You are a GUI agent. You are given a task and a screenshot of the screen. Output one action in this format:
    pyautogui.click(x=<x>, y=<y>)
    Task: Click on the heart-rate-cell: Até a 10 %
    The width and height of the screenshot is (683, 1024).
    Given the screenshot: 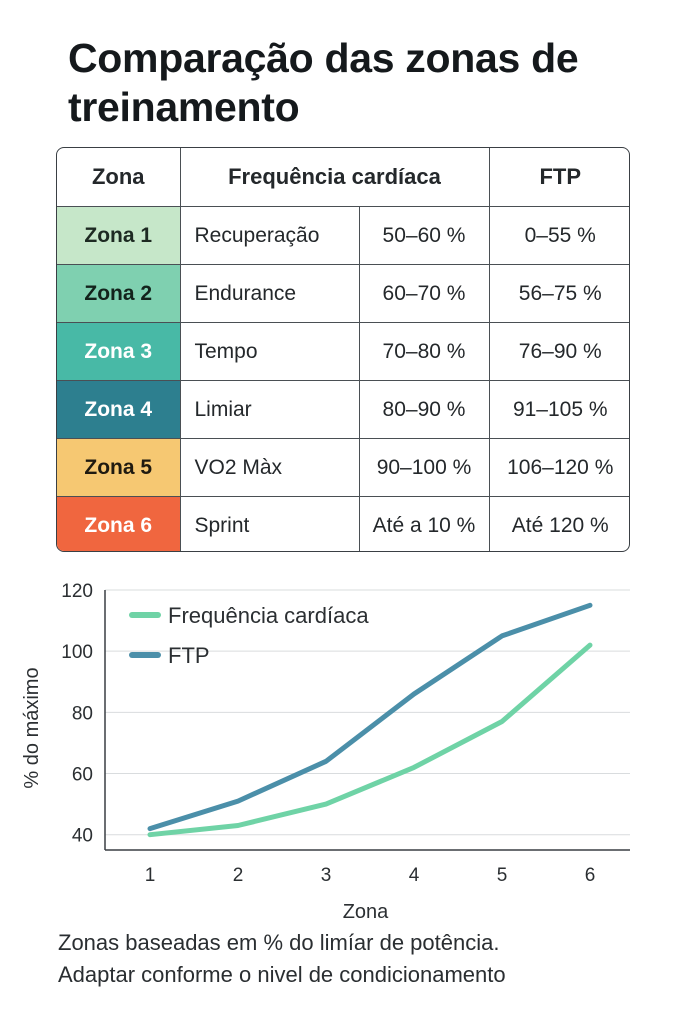 What is the action you would take?
    pyautogui.click(x=424, y=523)
    